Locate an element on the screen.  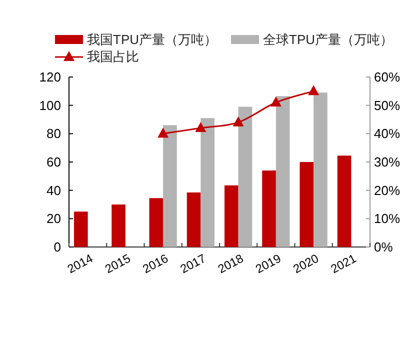
y-tick-label: 40 is located at coordinates (53, 190).